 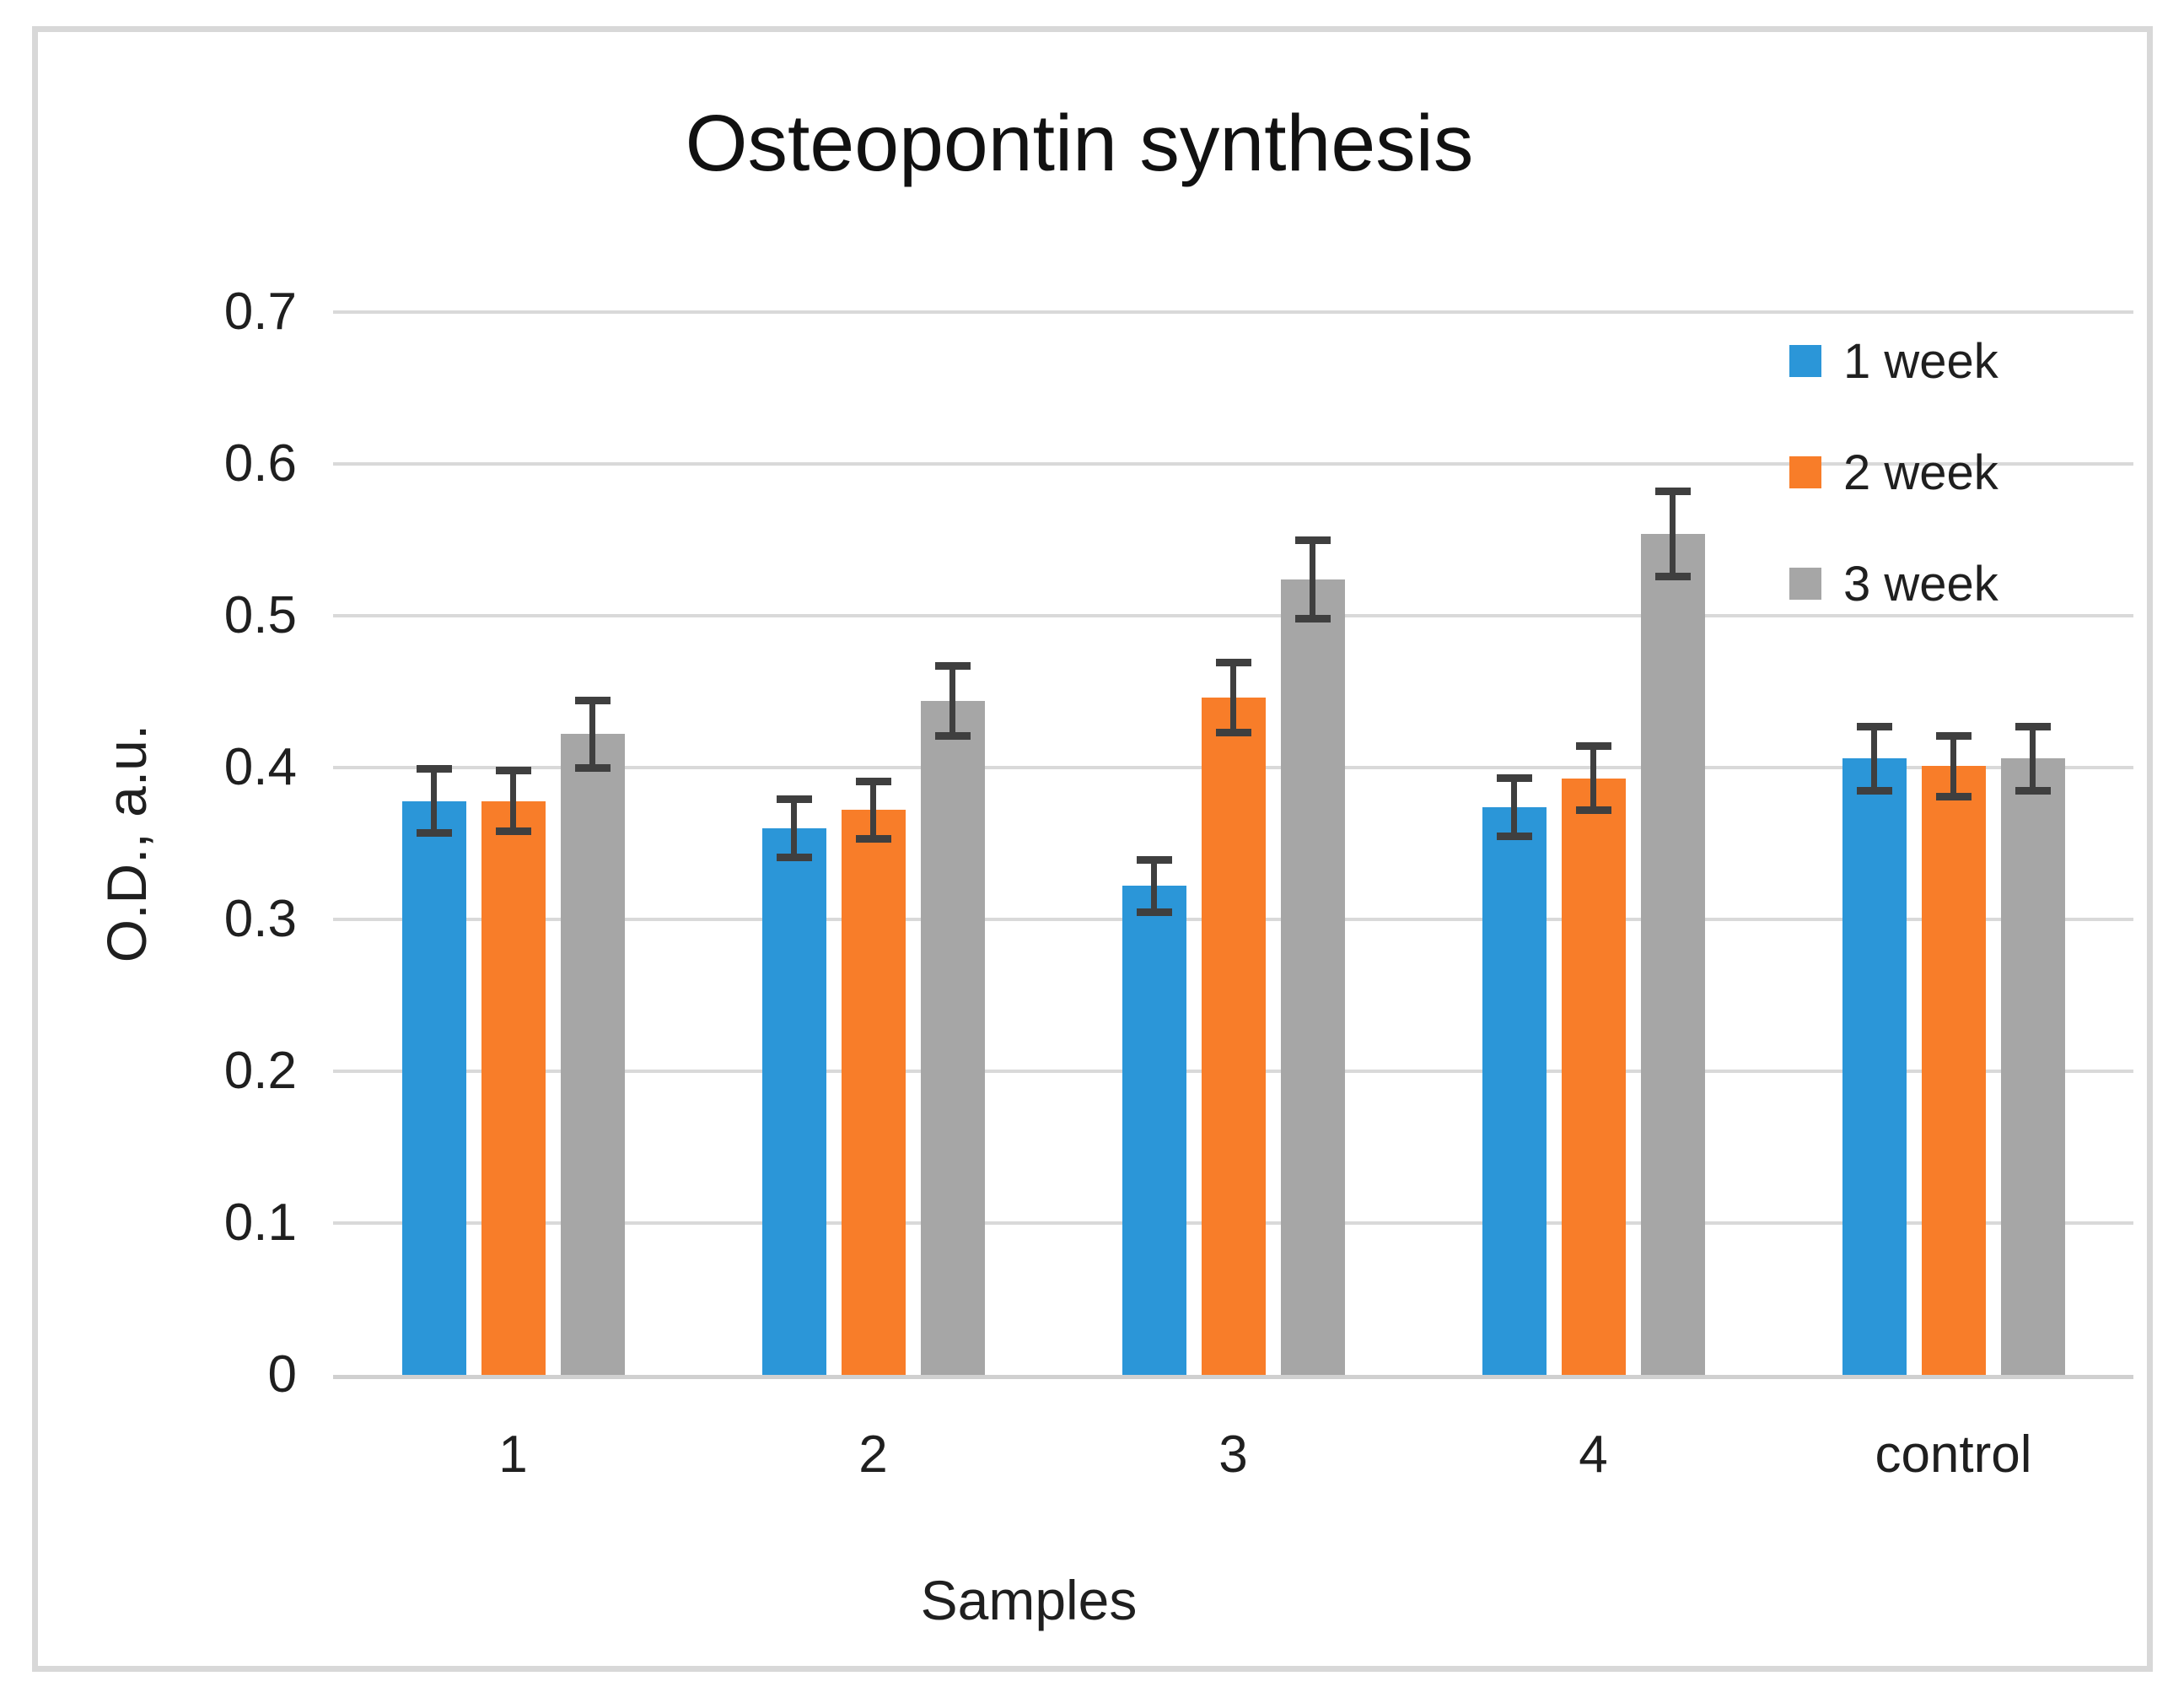 I want to click on legend-item-3week: 3 week, so click(x=1894, y=584).